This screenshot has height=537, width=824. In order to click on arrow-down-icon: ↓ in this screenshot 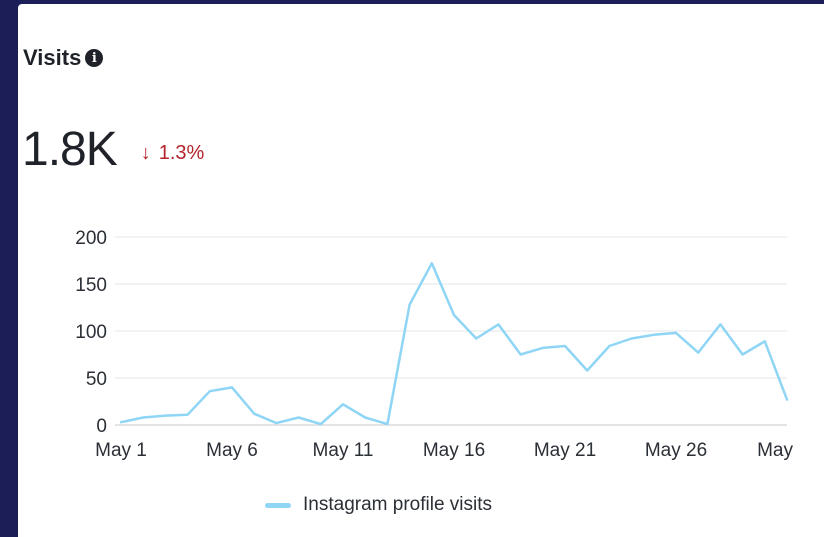, I will do `click(145, 153)`.